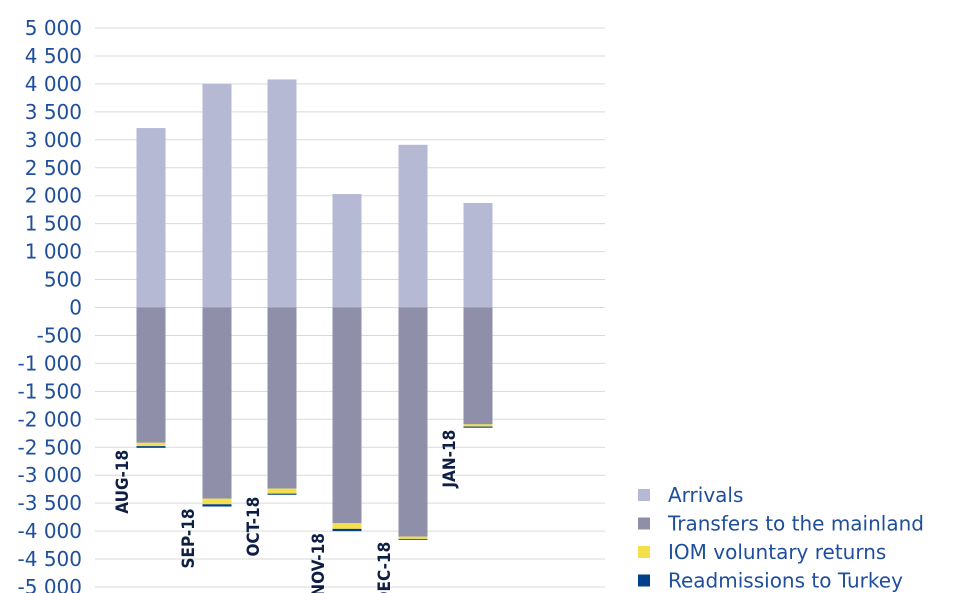  I want to click on legend-label-arrivals: Arrivals, so click(705, 495).